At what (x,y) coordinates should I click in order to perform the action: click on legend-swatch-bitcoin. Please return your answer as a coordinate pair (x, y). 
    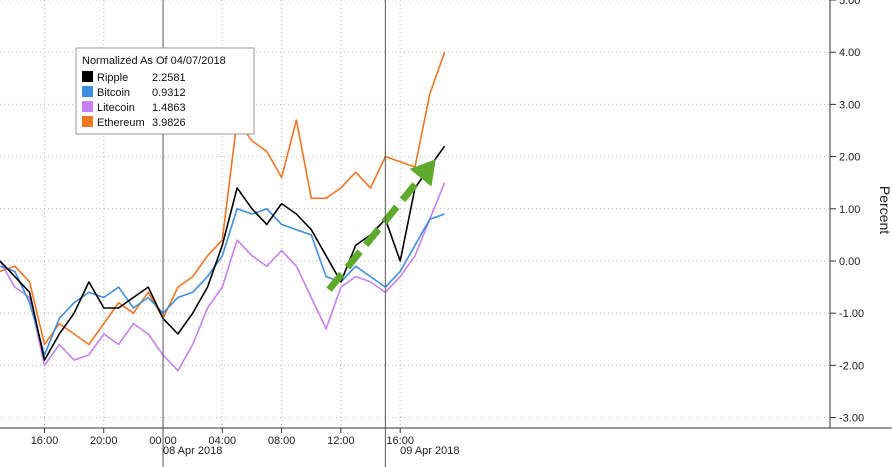
    Looking at the image, I should click on (87, 91).